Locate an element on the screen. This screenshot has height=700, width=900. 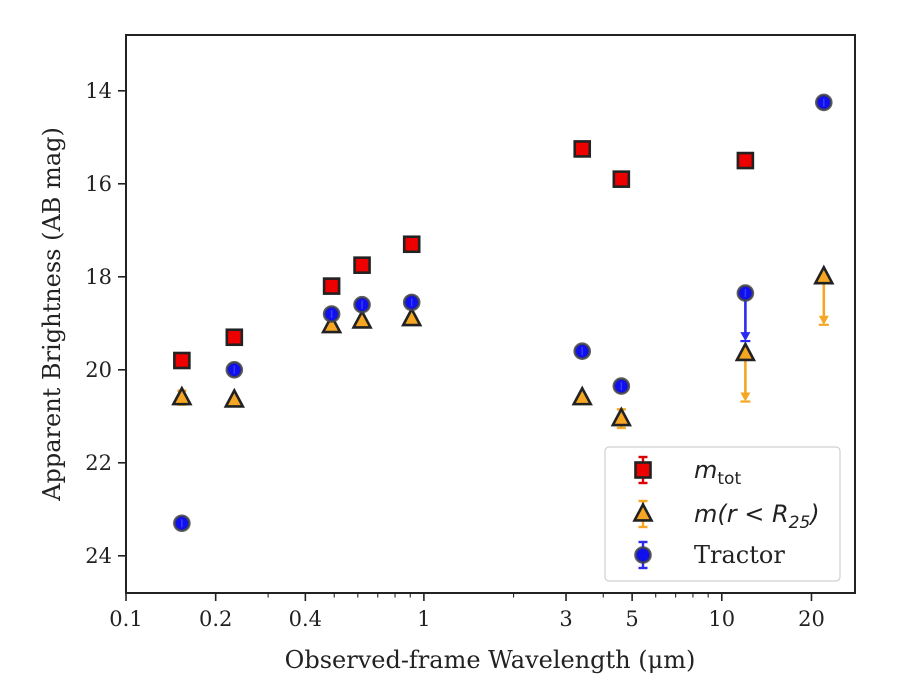
x-tick-label: 10 is located at coordinates (721, 619).